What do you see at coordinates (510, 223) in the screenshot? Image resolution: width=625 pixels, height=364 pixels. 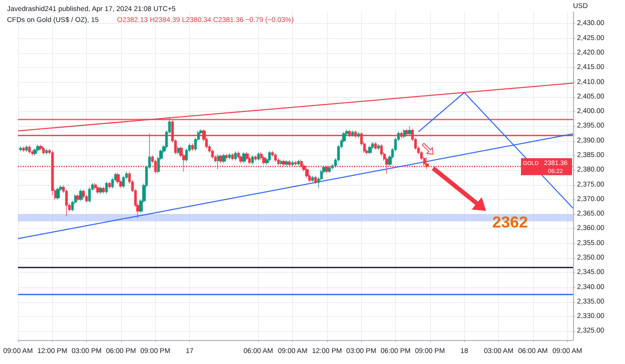 I see `annotation: 2362` at bounding box center [510, 223].